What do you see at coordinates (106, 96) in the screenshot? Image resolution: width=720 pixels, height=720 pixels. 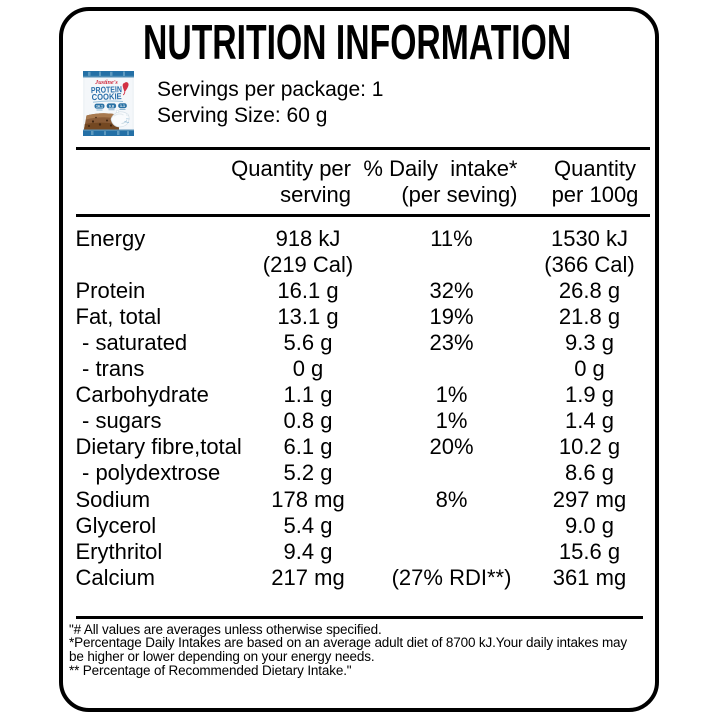 I see `svg-text: COOKIE` at bounding box center [106, 96].